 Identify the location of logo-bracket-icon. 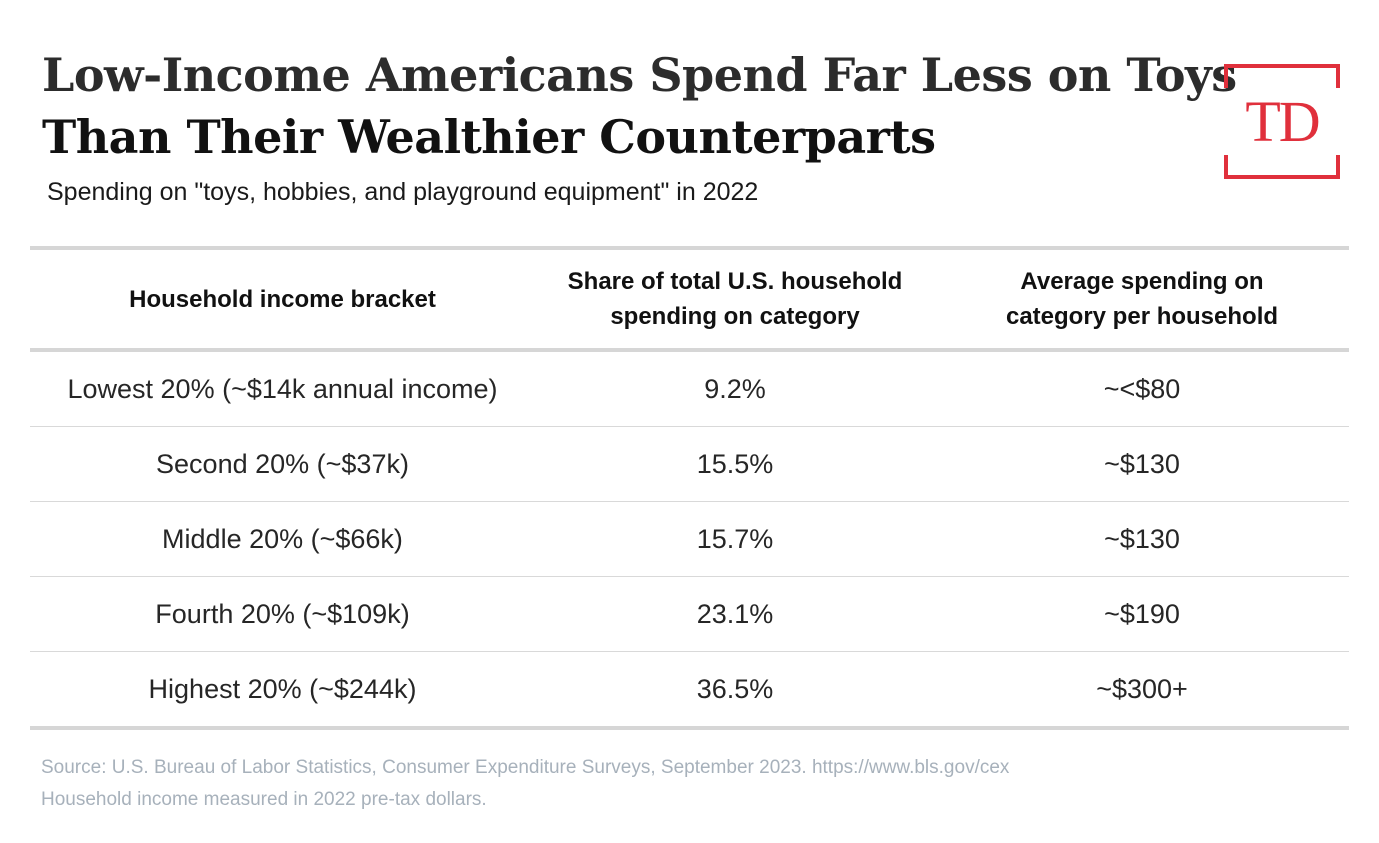
(1282, 121).